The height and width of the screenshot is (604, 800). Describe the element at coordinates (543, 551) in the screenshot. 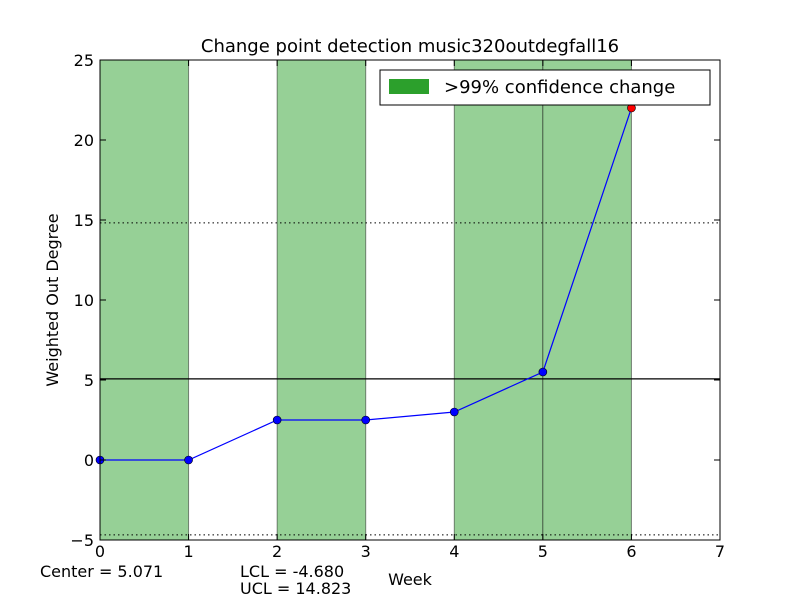

I see `x-tick-label-5: 5` at that location.